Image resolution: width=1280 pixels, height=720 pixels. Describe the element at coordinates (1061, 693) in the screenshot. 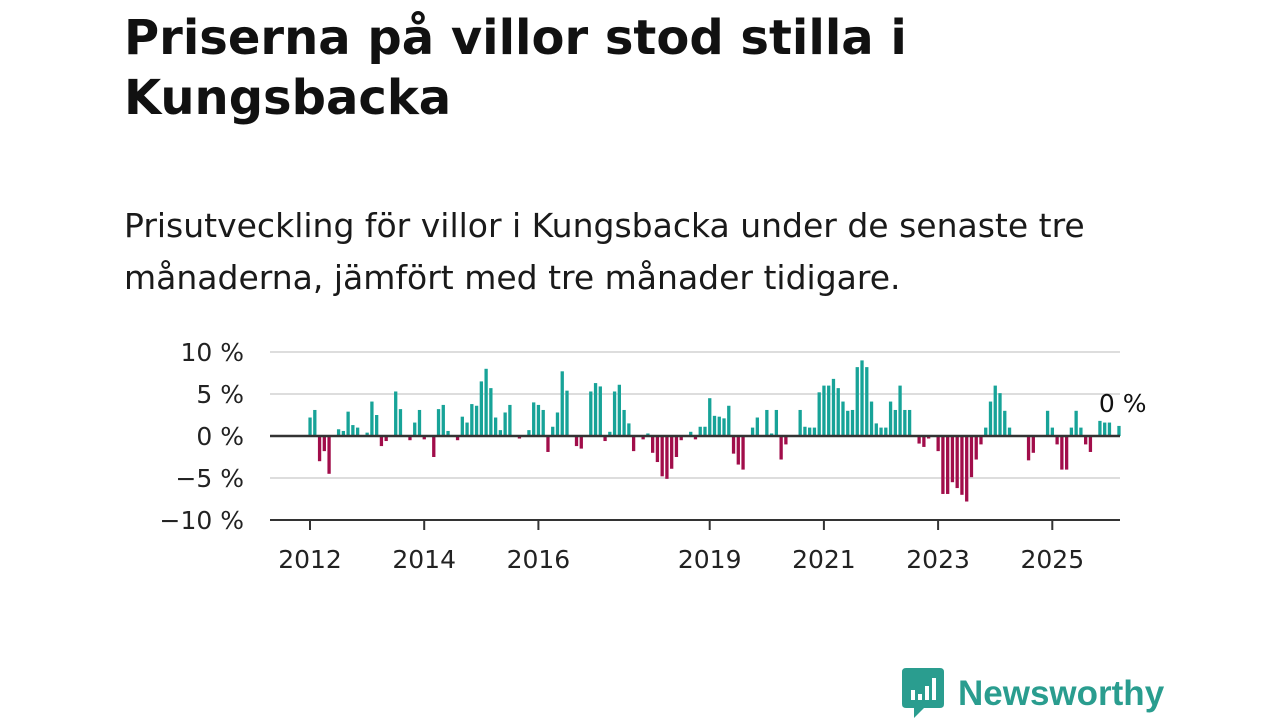

I see `brand-name: Newsworthy` at that location.